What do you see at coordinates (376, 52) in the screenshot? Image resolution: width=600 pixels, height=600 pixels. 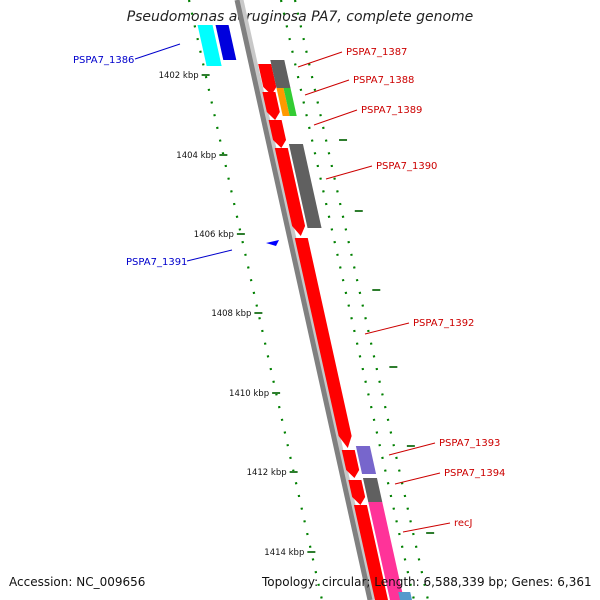 I see `gene-label: PSPA7_1387` at bounding box center [376, 52].